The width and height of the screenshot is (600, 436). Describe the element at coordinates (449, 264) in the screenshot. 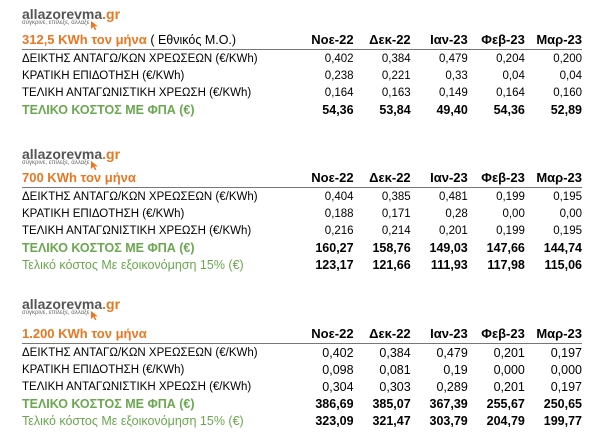

I see `savings-value: 111,93` at that location.